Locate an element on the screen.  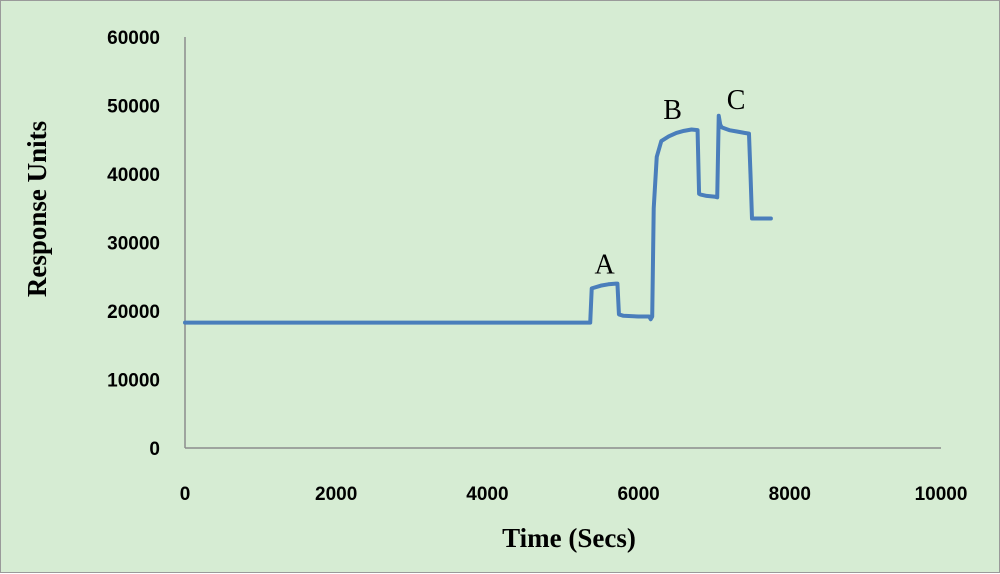
y-tick-label: 0 is located at coordinates (154, 449).